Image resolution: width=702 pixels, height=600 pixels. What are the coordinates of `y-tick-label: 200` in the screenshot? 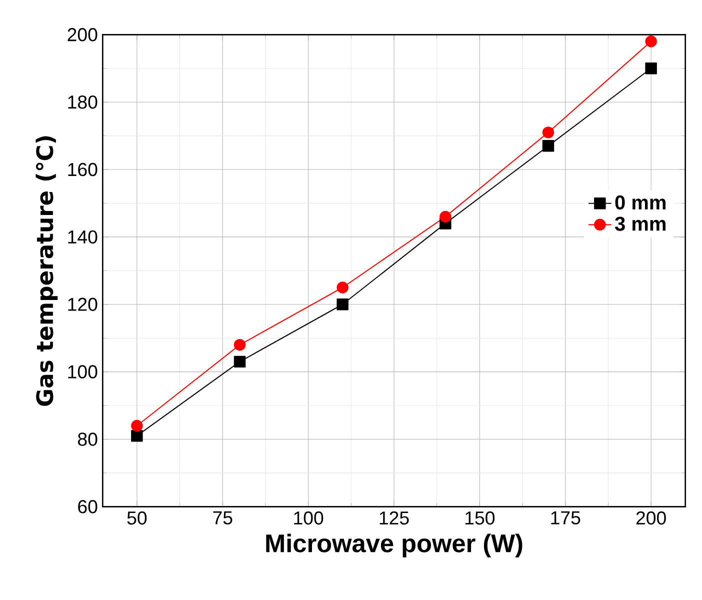 It's located at (83, 35).